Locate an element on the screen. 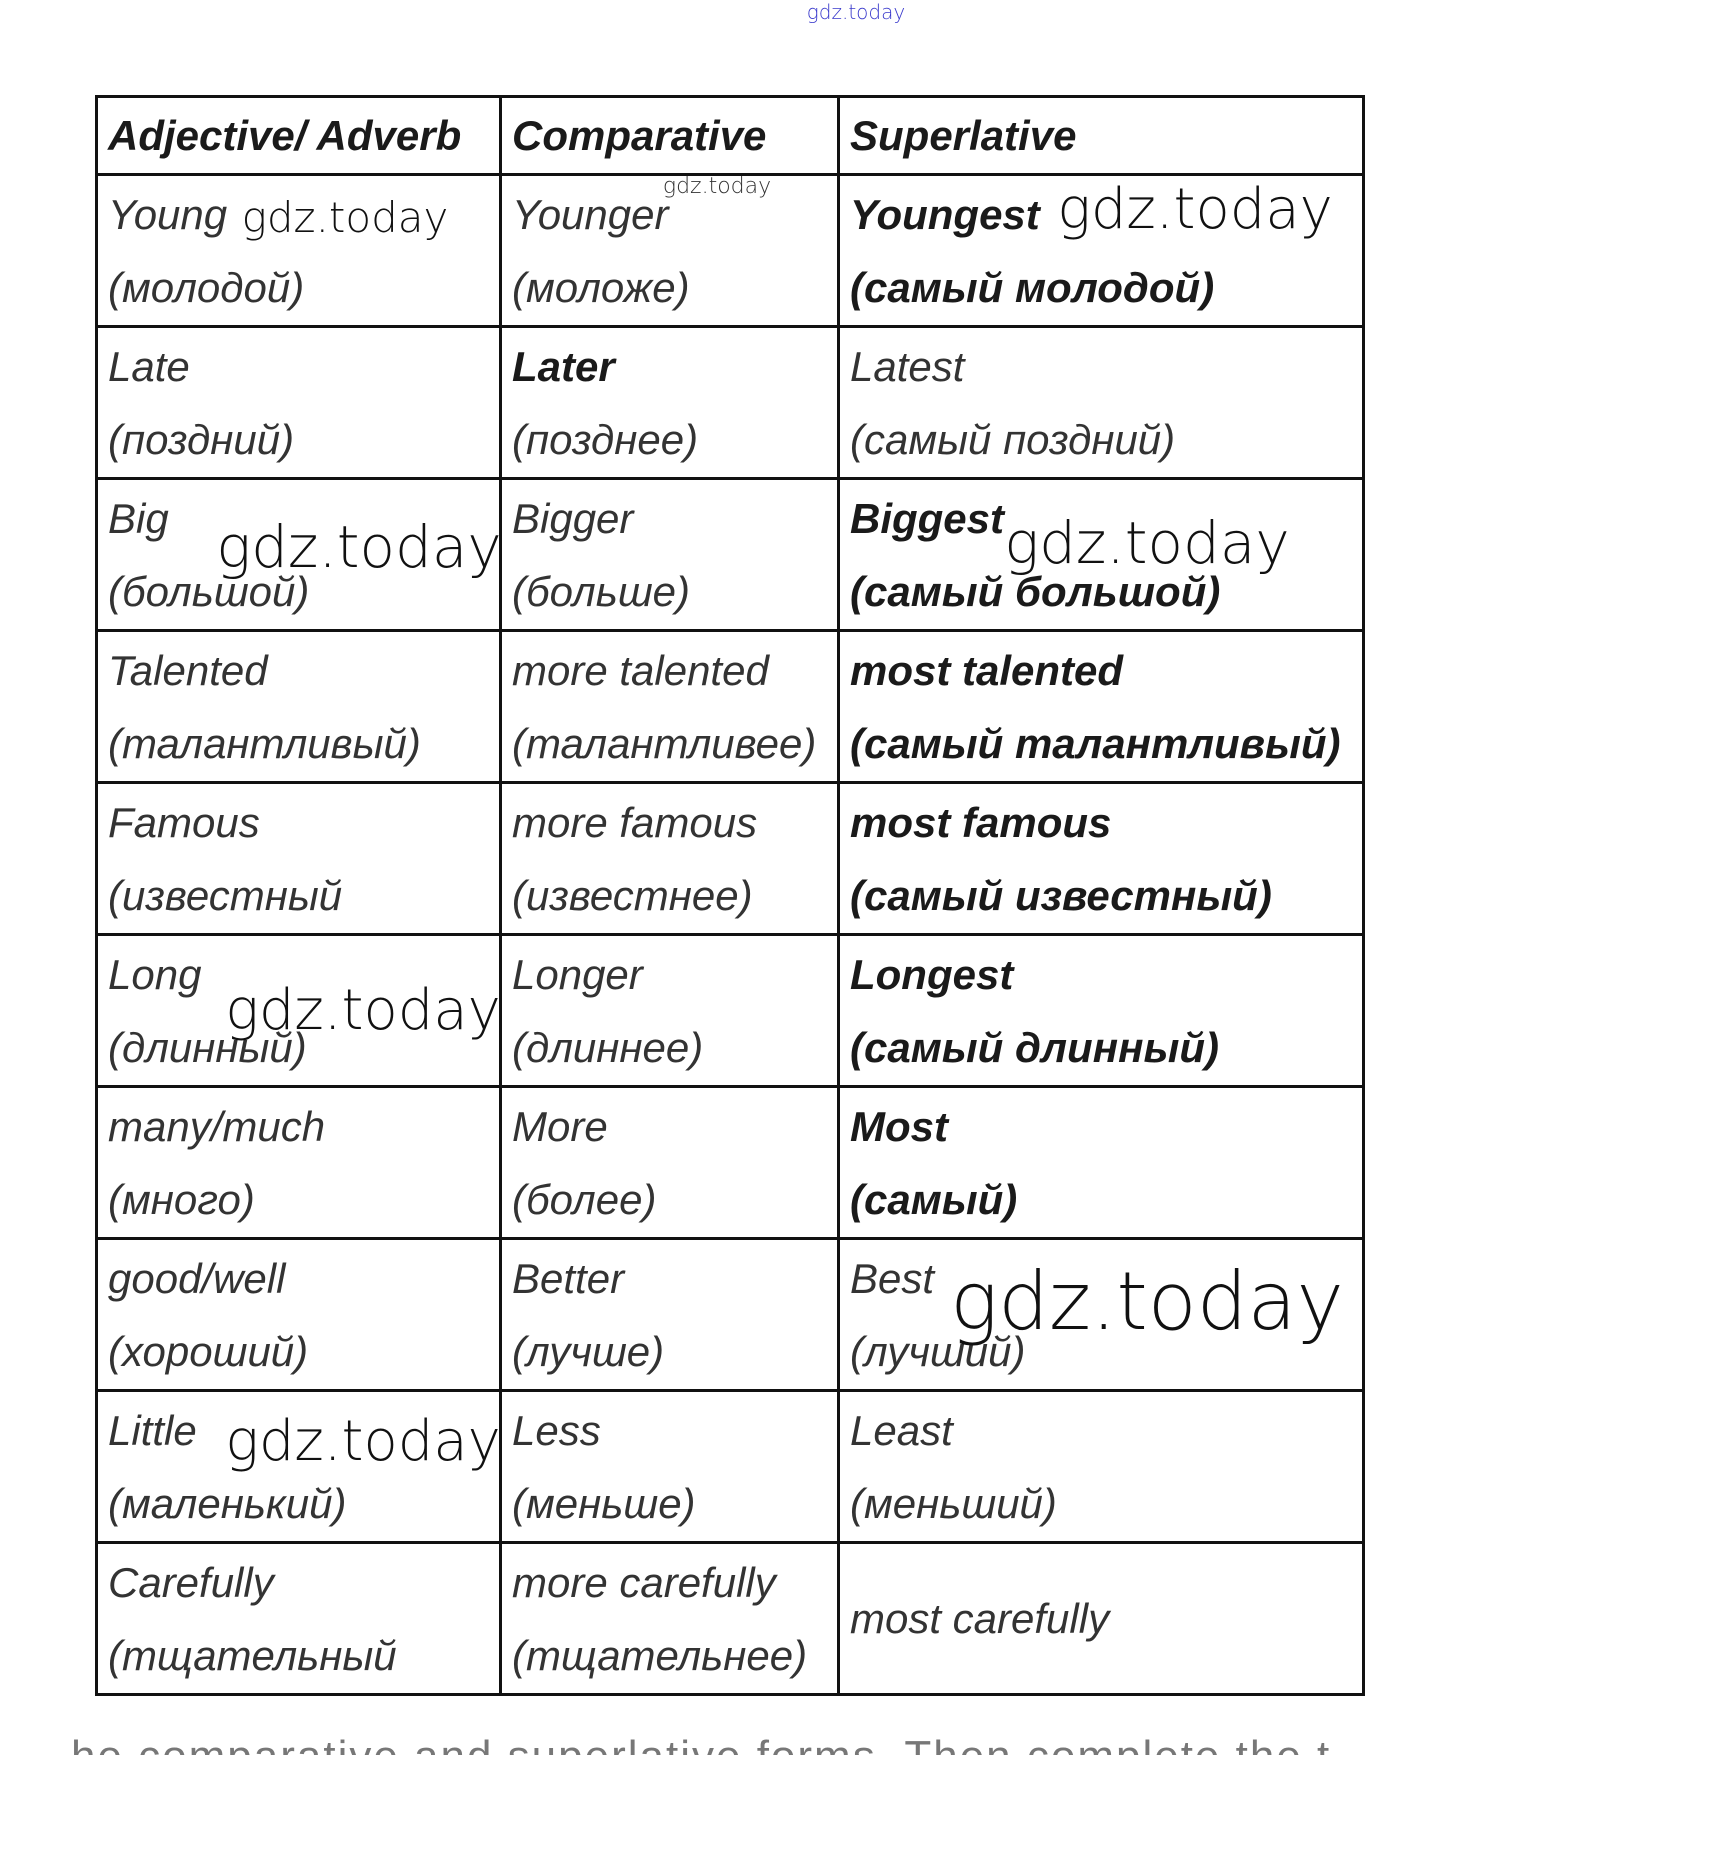 The width and height of the screenshot is (1712, 1866). translation: (талантливый) is located at coordinates (264, 743).